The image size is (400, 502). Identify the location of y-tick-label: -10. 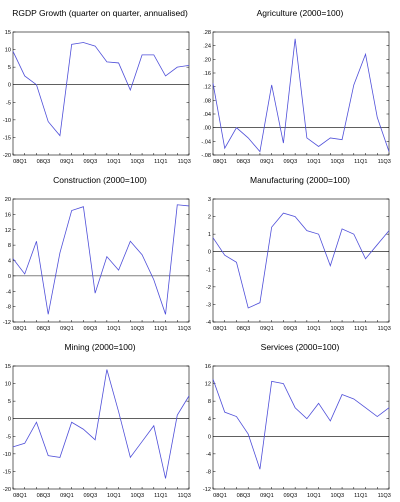
(7, 455).